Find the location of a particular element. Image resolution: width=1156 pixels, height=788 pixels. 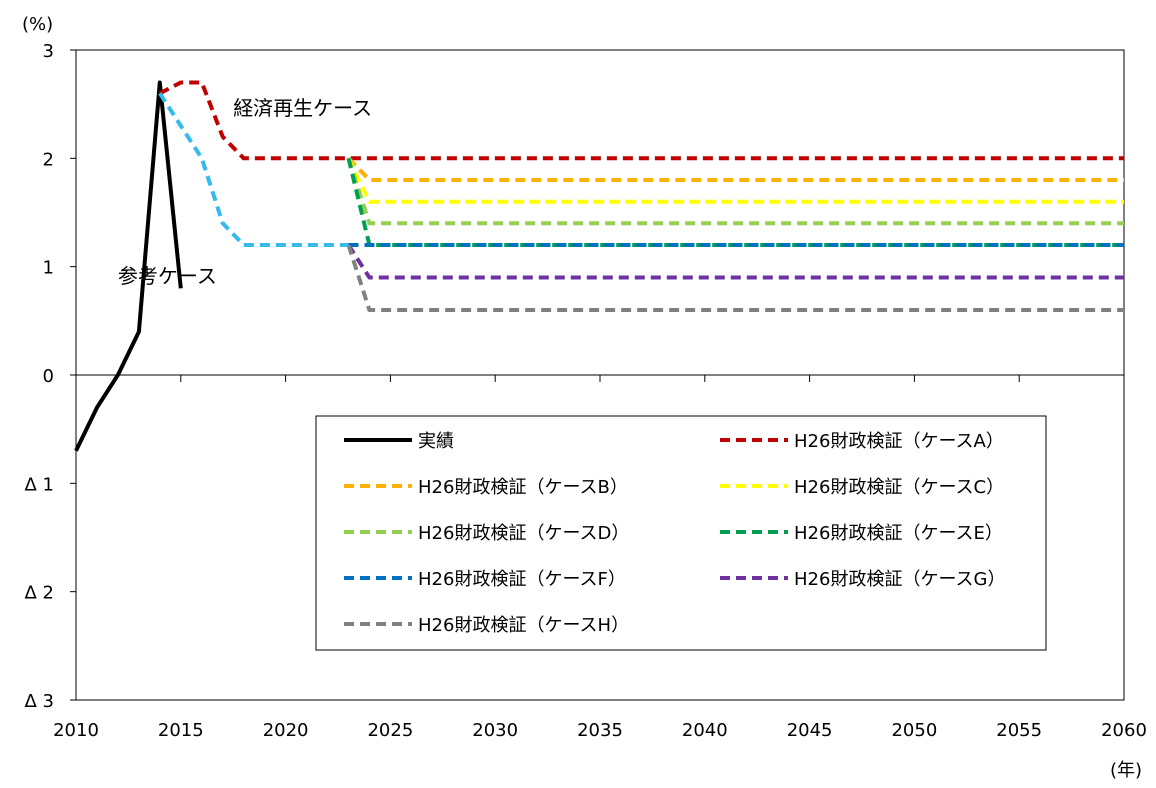

y-tick-label: Δ 1 is located at coordinates (40, 484).